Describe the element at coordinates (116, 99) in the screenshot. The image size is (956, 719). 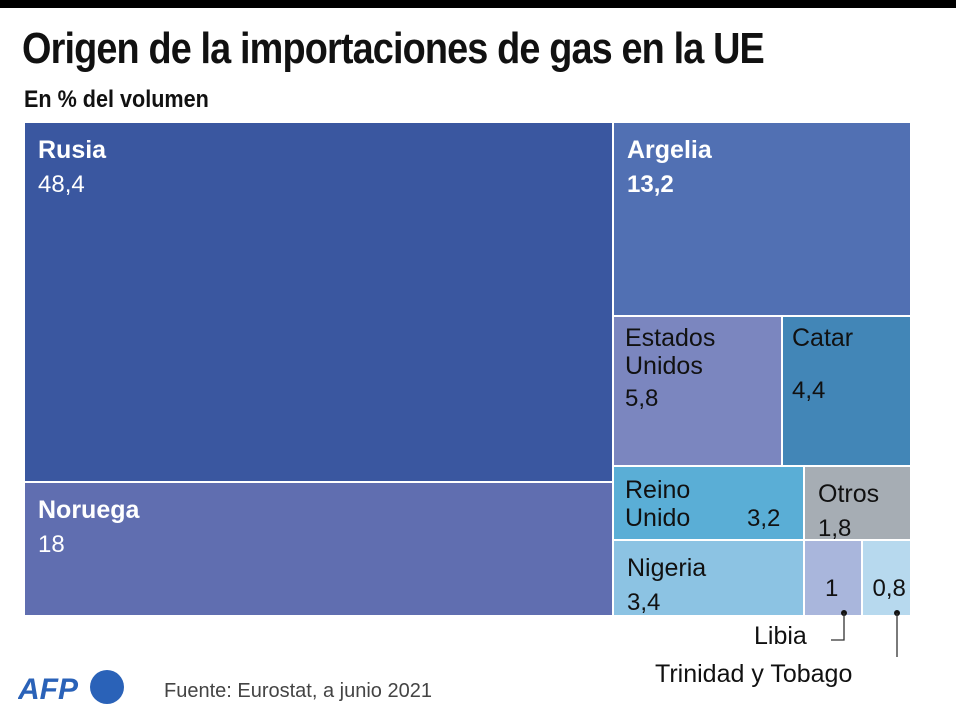
I see `chart-subtitle: En % del volumen` at that location.